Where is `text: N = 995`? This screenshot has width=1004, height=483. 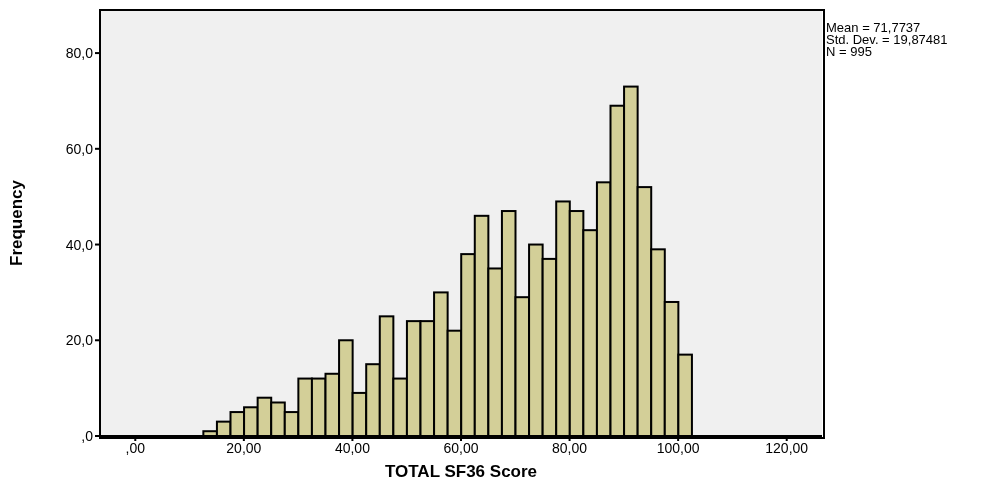 text: N = 995 is located at coordinates (849, 51).